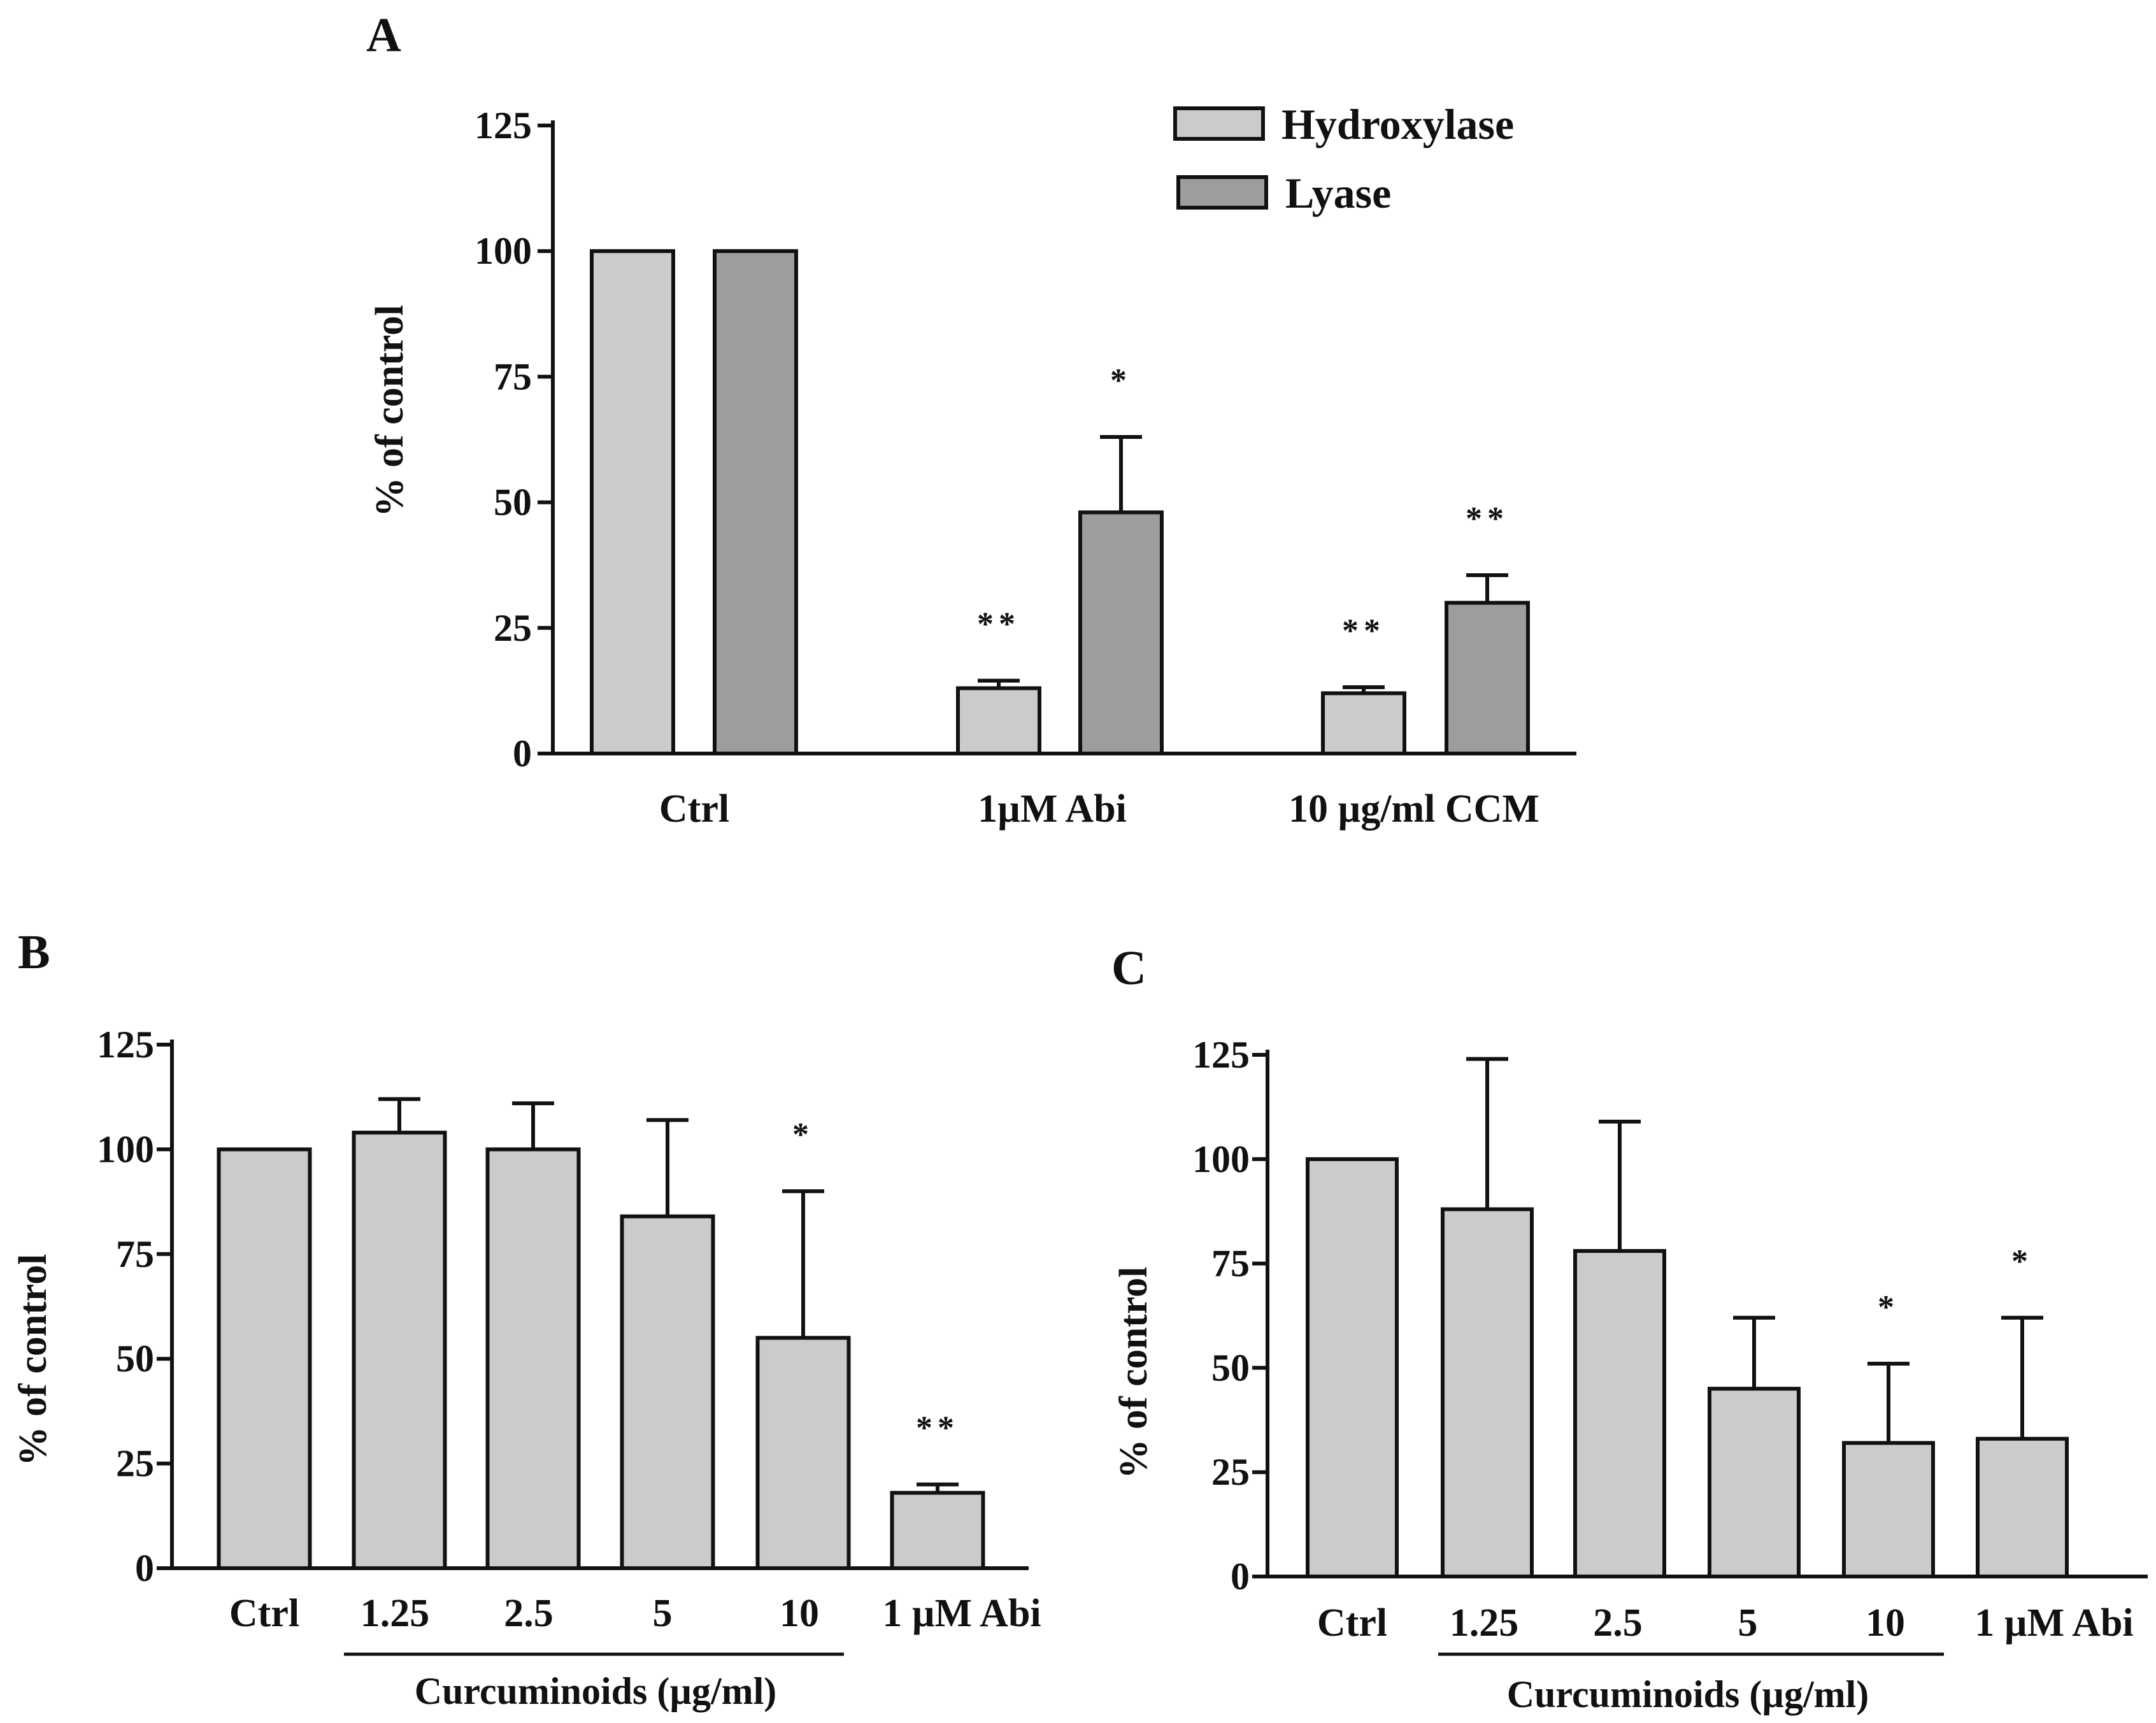 This screenshot has width=2156, height=1723. I want to click on panel-b-category-label: 1.25, so click(395, 1614).